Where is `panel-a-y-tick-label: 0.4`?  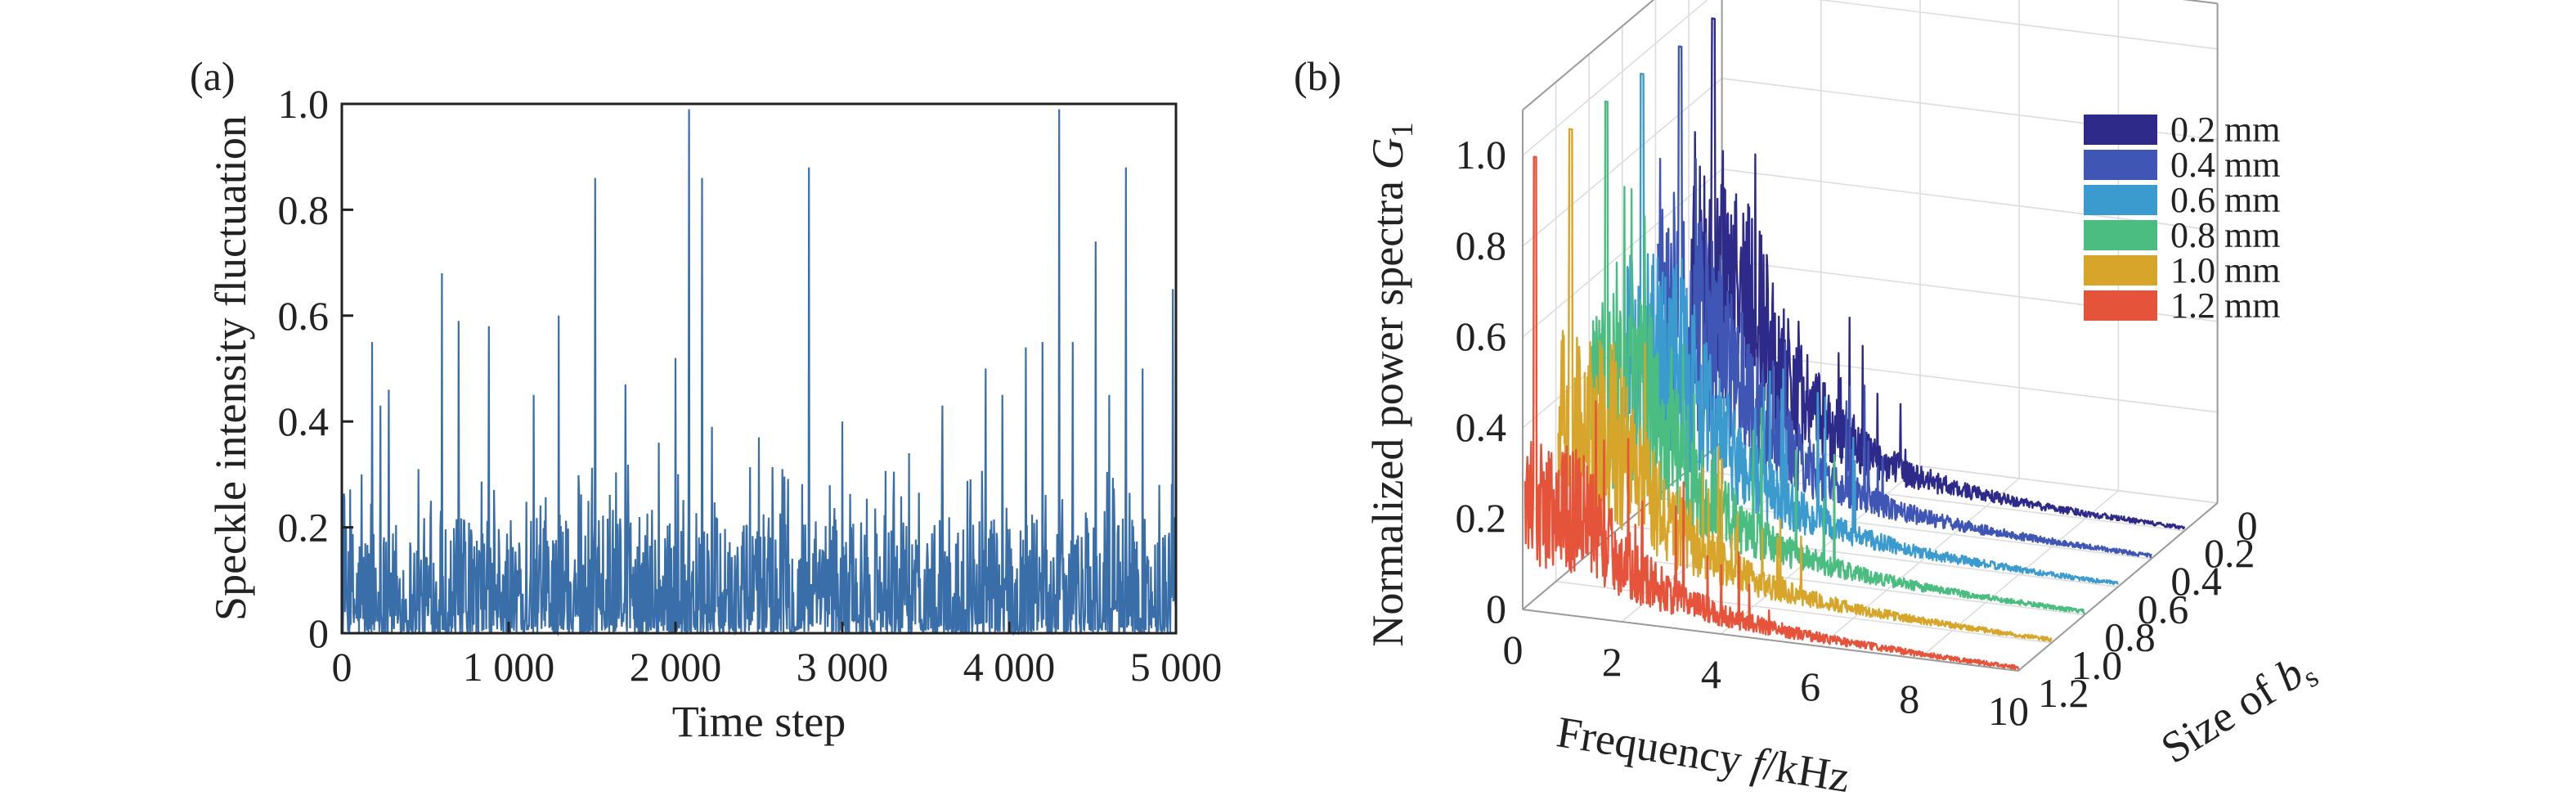
panel-a-y-tick-label: 0.4 is located at coordinates (304, 421).